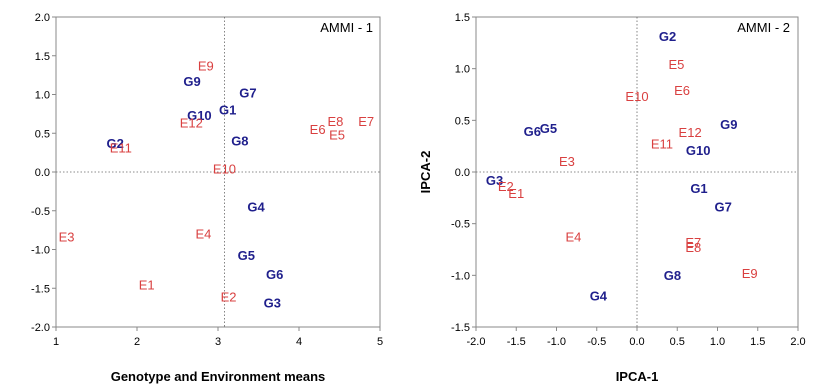 The image size is (817, 385). I want to click on x-axis-label: IPCA-1, so click(637, 376).